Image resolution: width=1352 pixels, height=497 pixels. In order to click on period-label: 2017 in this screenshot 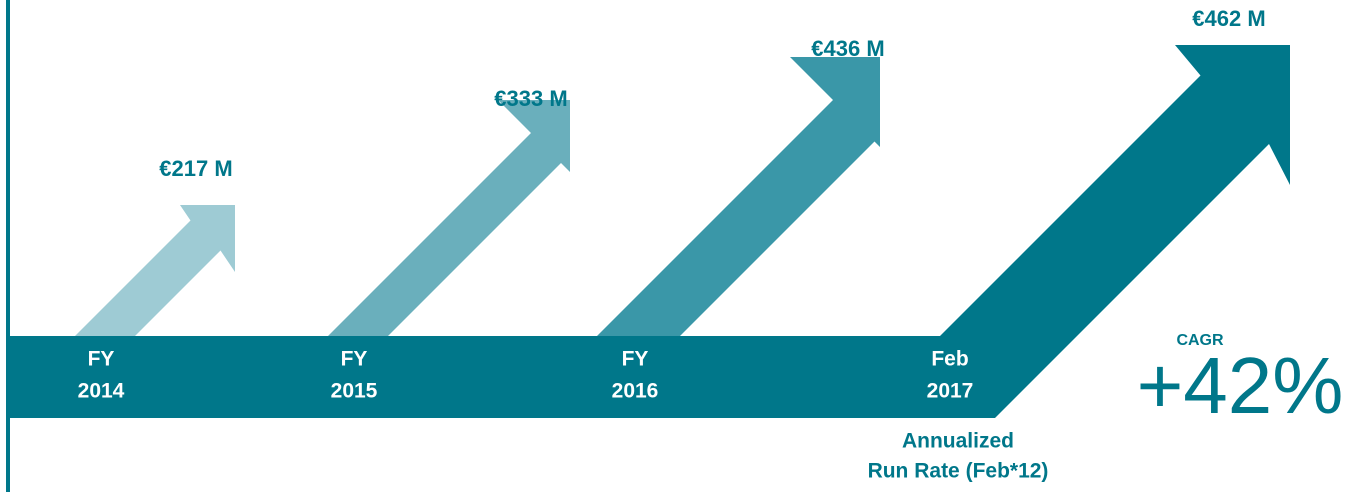, I will do `click(950, 391)`.